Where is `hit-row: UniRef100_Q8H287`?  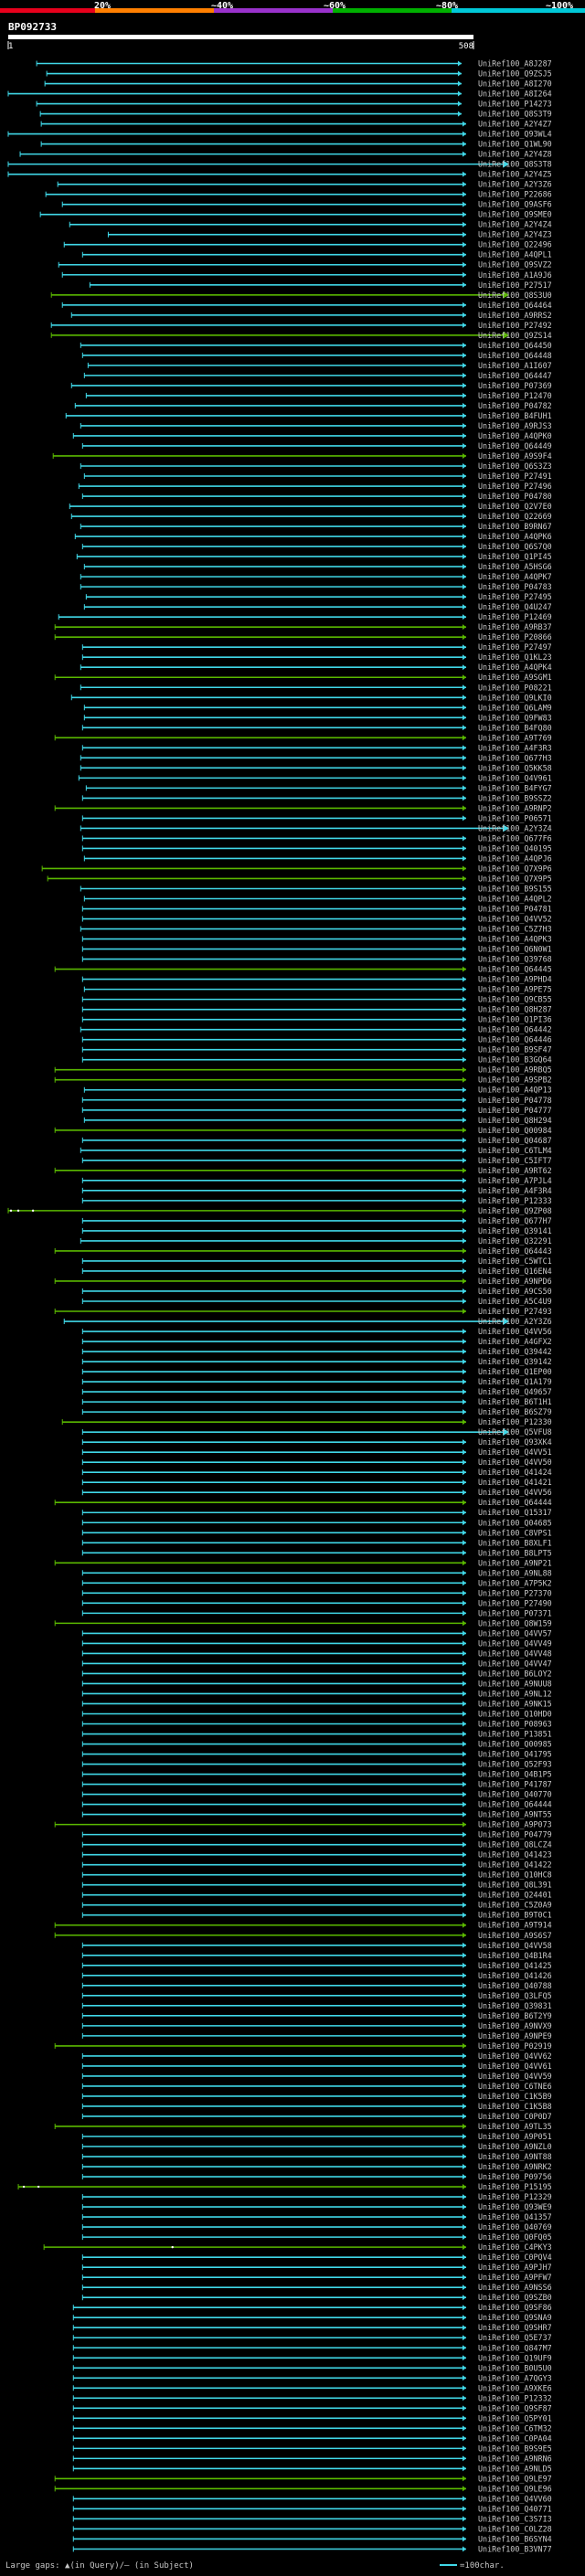
hit-row: UniRef100_Q8H287 is located at coordinates (316, 1009).